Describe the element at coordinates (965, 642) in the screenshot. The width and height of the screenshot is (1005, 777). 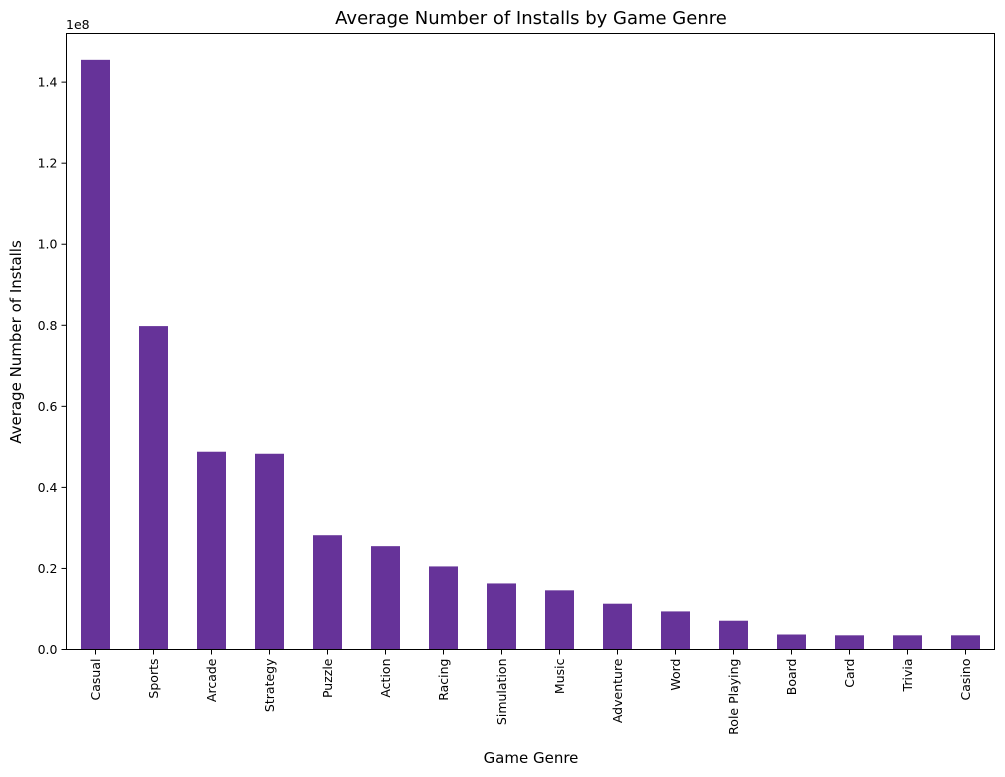
I see `bar-casino` at that location.